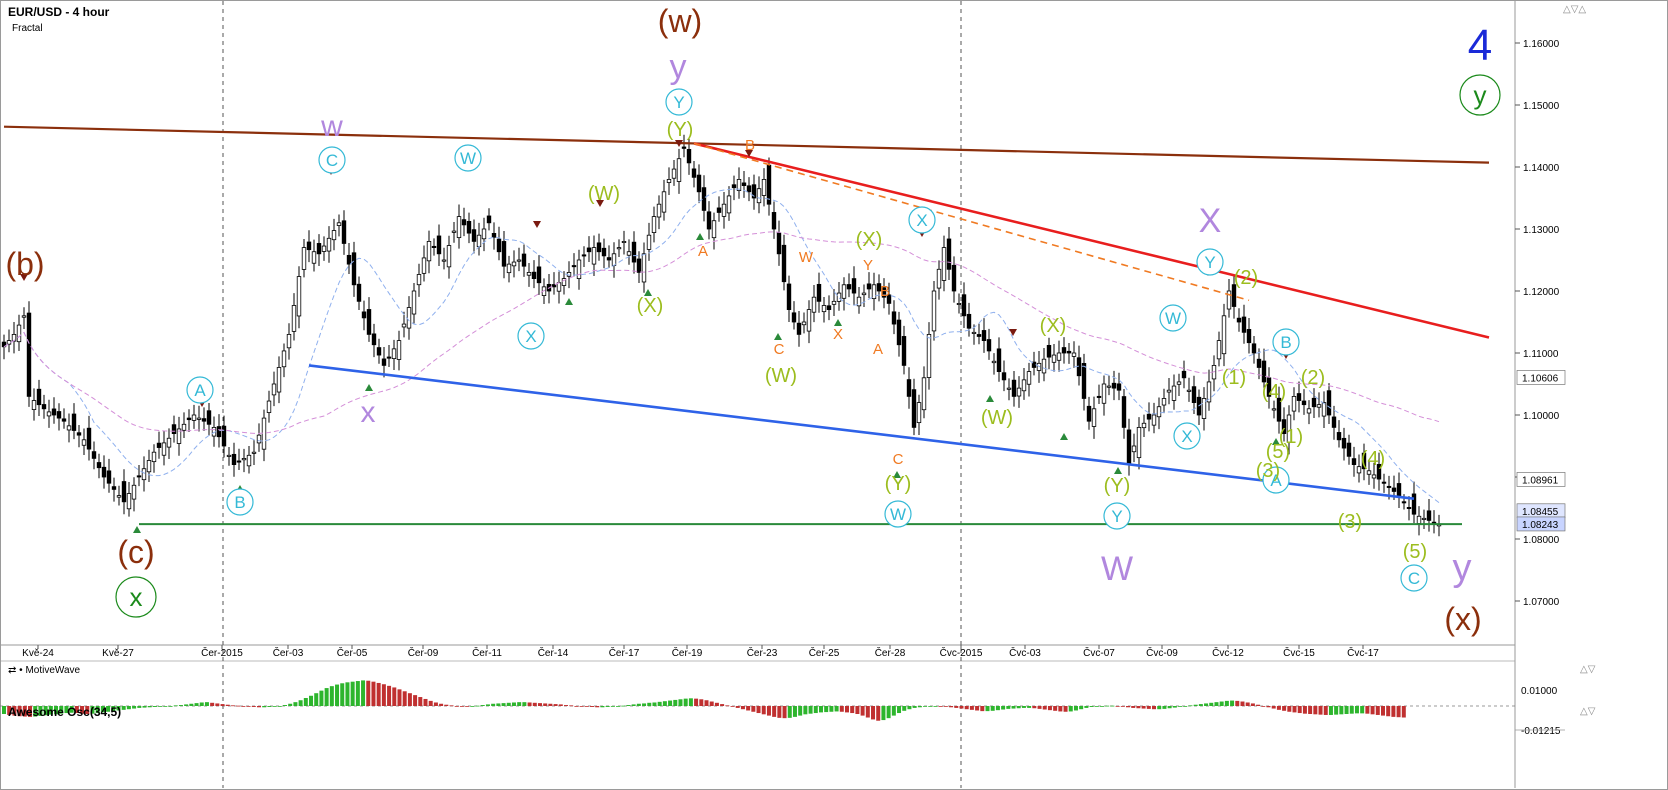  What do you see at coordinates (1588, 711) in the screenshot?
I see `osc-pane-controls-icon: △▽` at bounding box center [1588, 711].